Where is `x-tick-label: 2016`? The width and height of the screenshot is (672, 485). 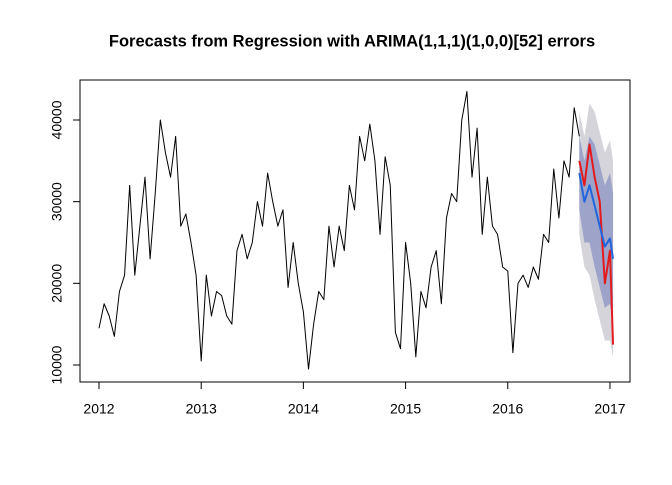 x-tick-label: 2016 is located at coordinates (507, 409).